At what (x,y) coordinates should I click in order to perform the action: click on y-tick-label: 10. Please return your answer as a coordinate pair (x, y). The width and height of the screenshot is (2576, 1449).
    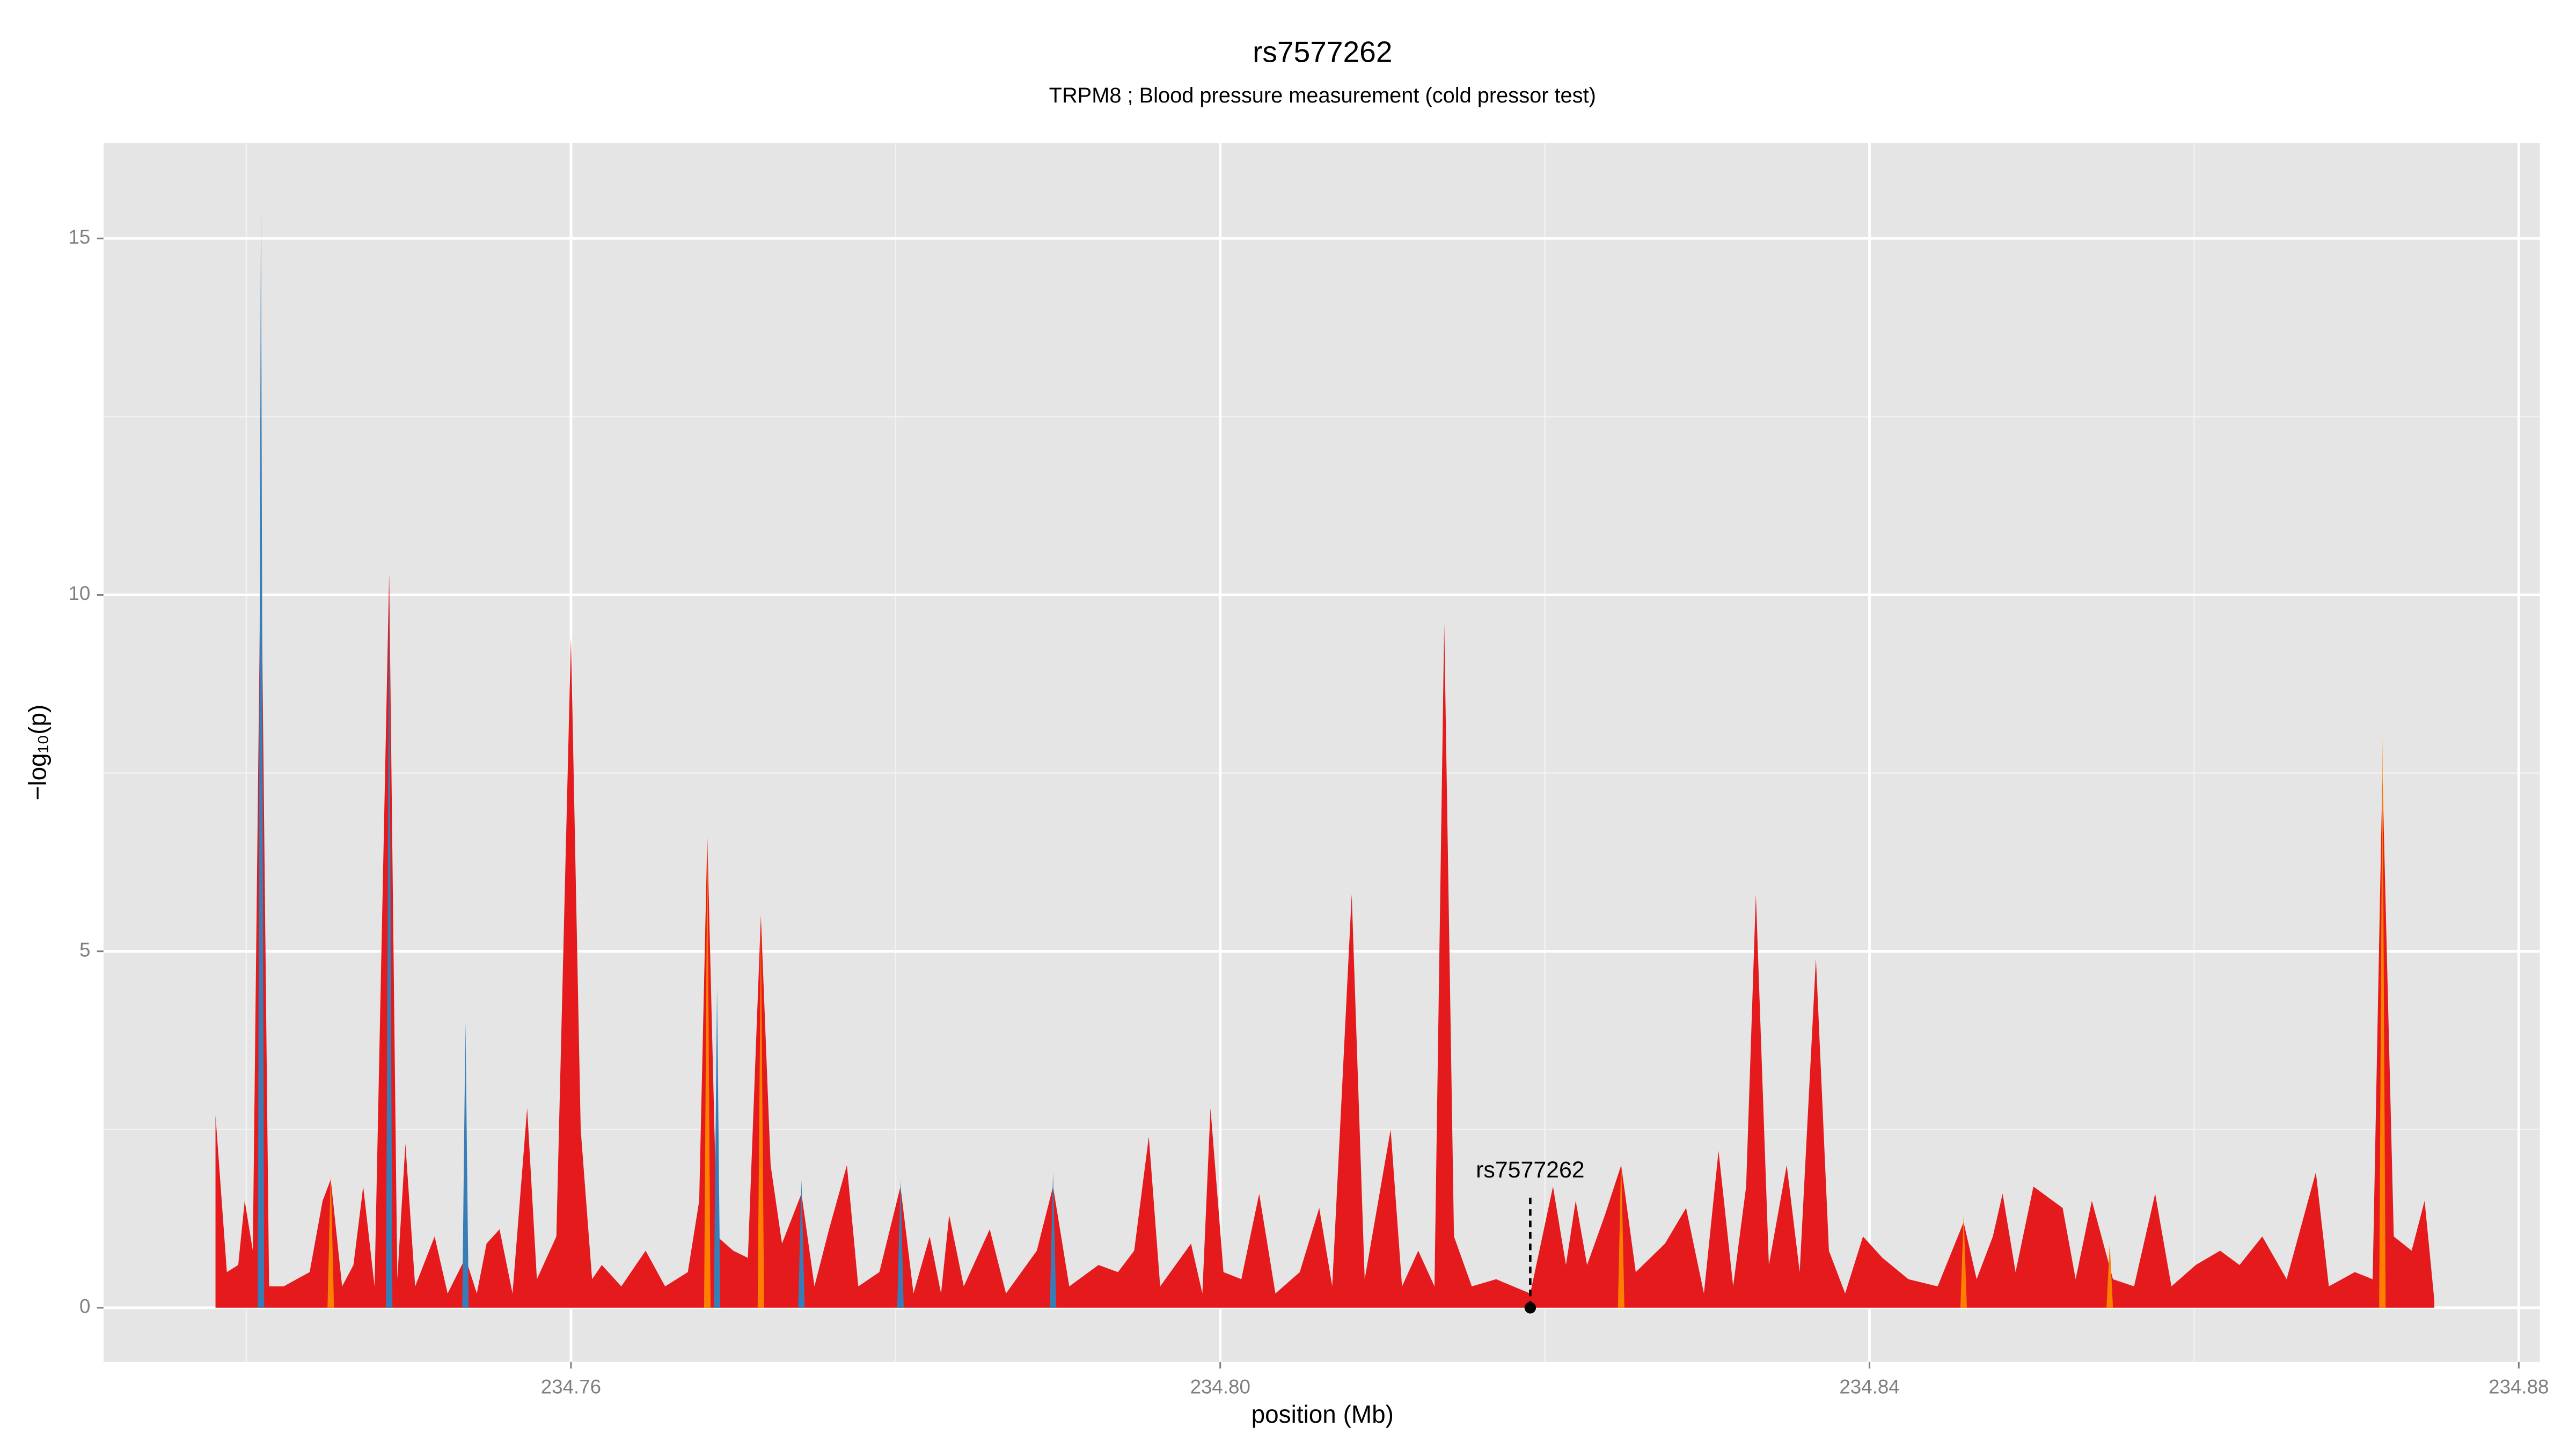
    Looking at the image, I should click on (80, 593).